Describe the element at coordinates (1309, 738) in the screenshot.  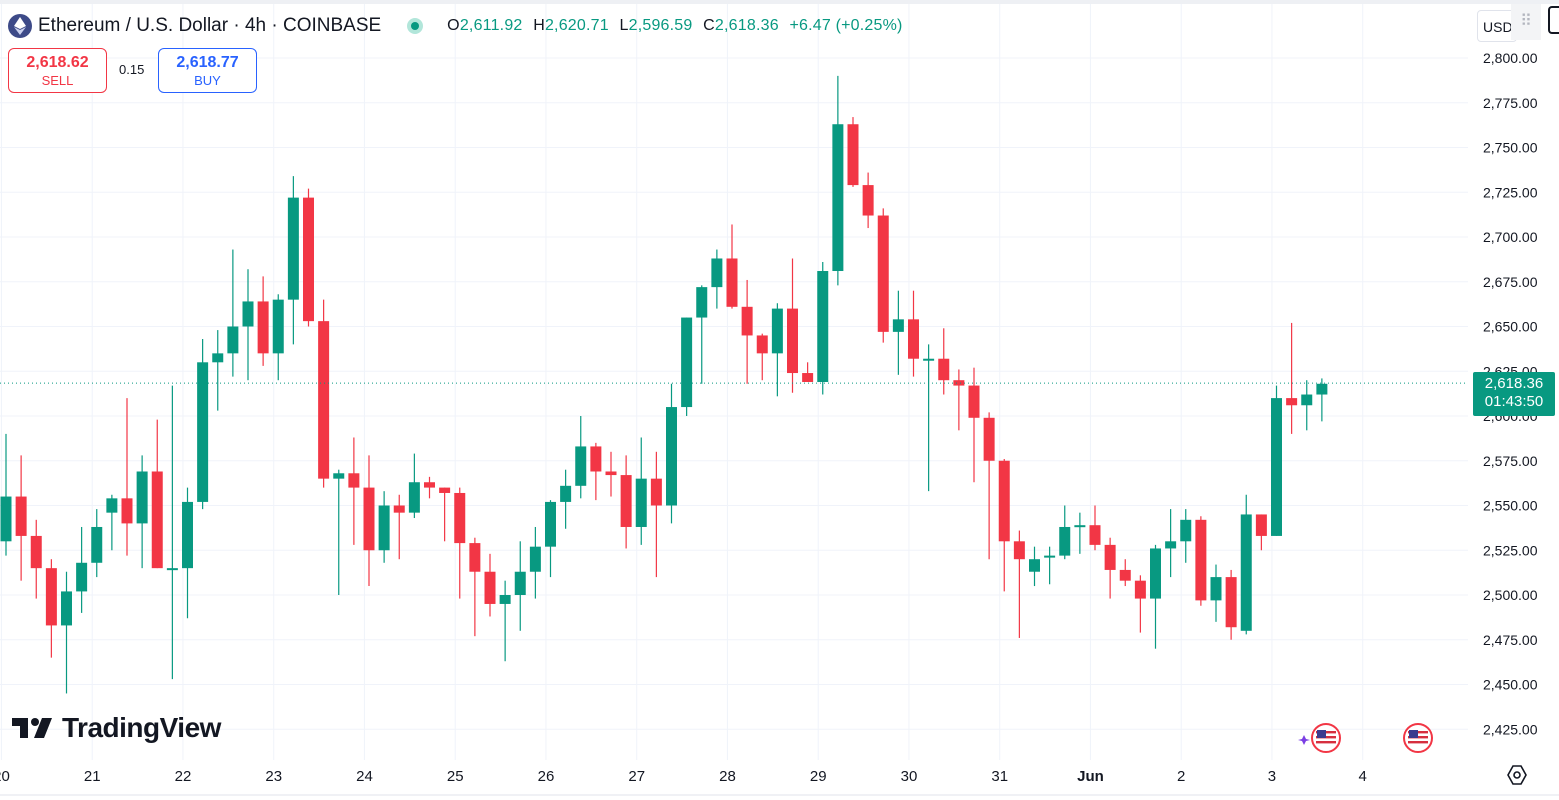
I see `event-icon` at that location.